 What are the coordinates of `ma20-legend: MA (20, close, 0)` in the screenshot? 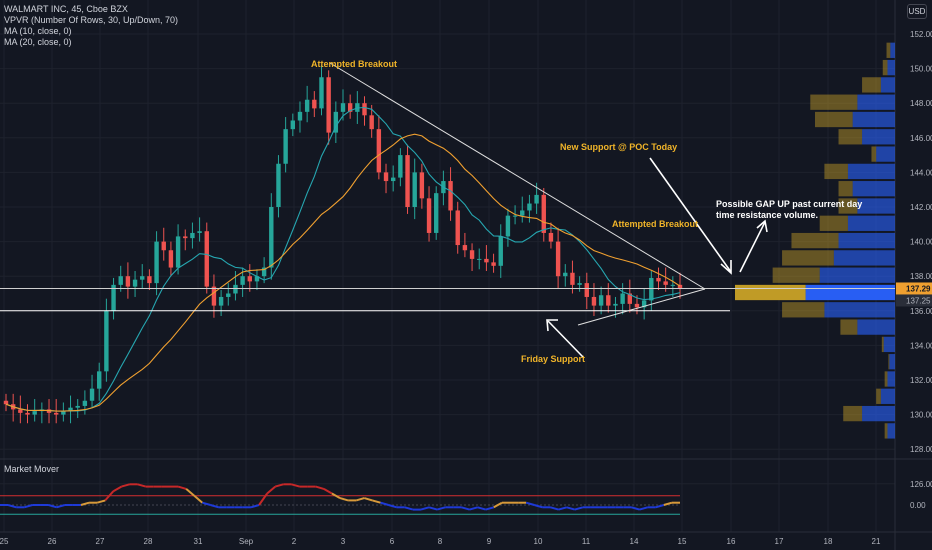 It's located at (38, 42).